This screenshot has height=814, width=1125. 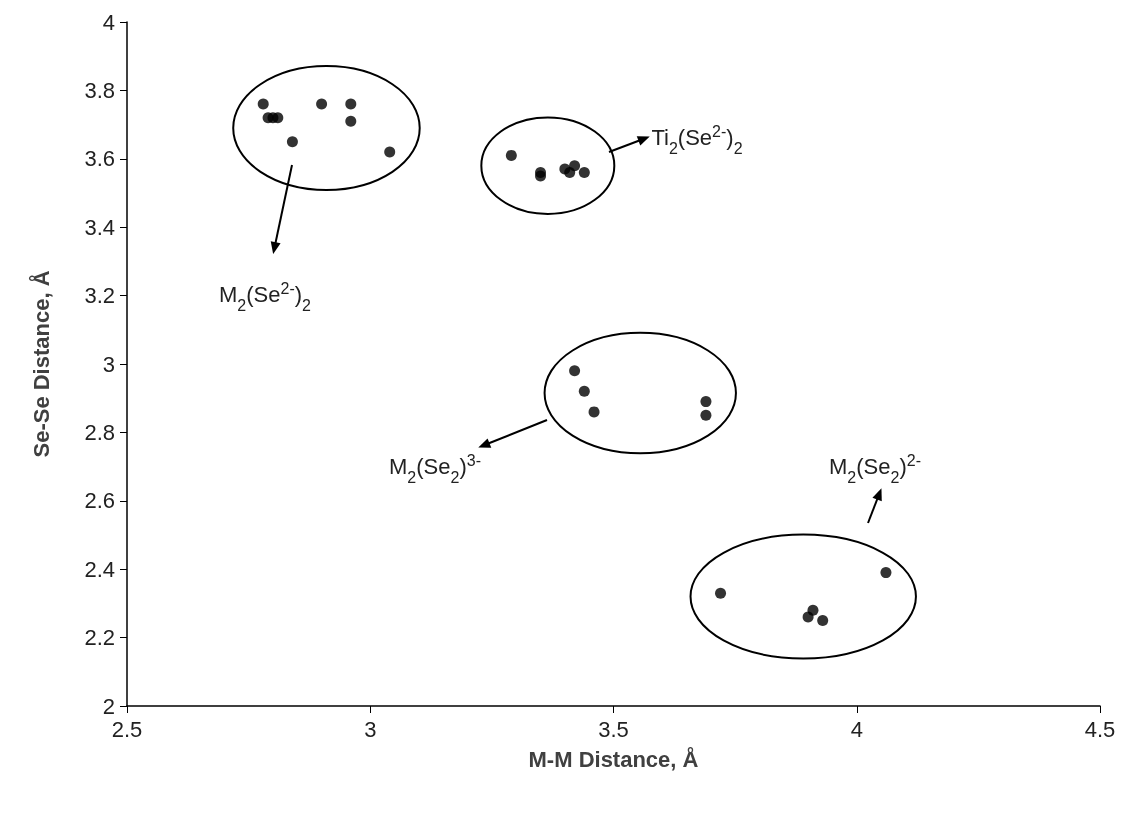 I want to click on x-tick-label: 3, so click(x=370, y=729).